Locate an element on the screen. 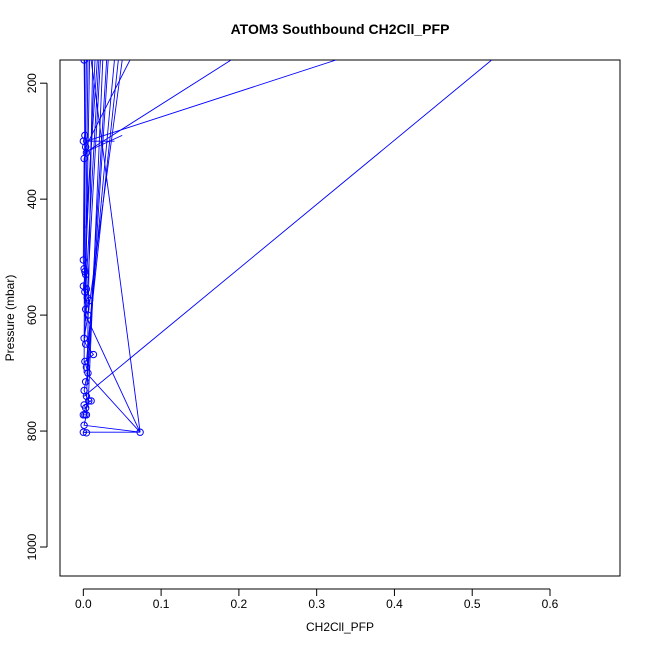 Image resolution: width=650 pixels, height=650 pixels. x-tick-label: 0.5 is located at coordinates (472, 604).